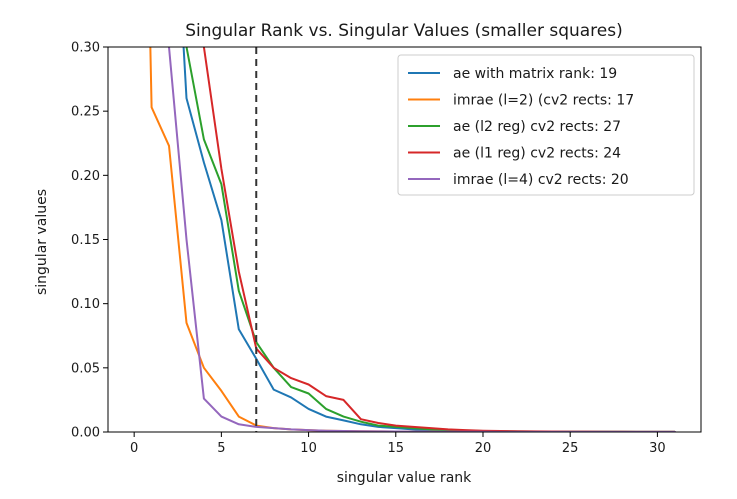 This screenshot has height=499, width=737. Describe the element at coordinates (85, 433) in the screenshot. I see `y-tick-label: 0.00` at that location.